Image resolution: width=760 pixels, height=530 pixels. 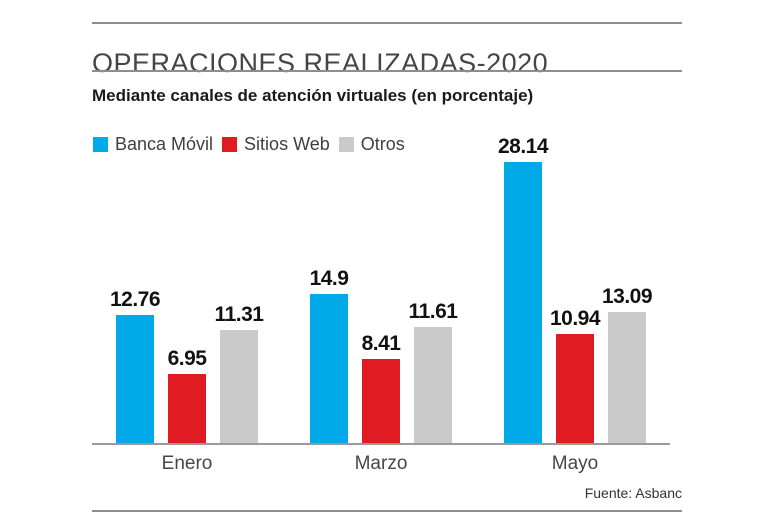 I want to click on bar-value-label: 8.41, so click(x=381, y=343).